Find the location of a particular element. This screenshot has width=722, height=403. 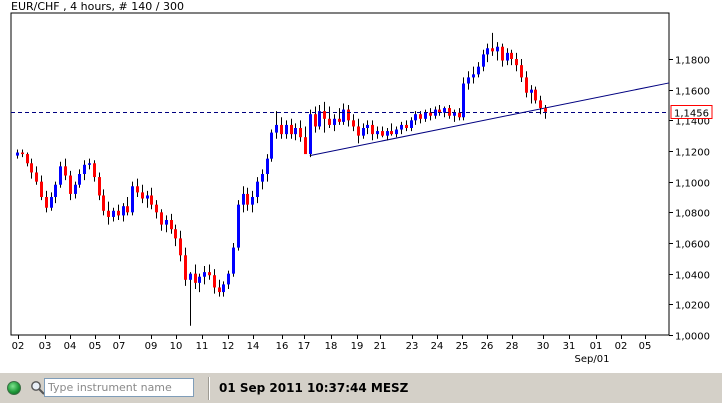

y-tick-label: 1,1800 is located at coordinates (692, 61).